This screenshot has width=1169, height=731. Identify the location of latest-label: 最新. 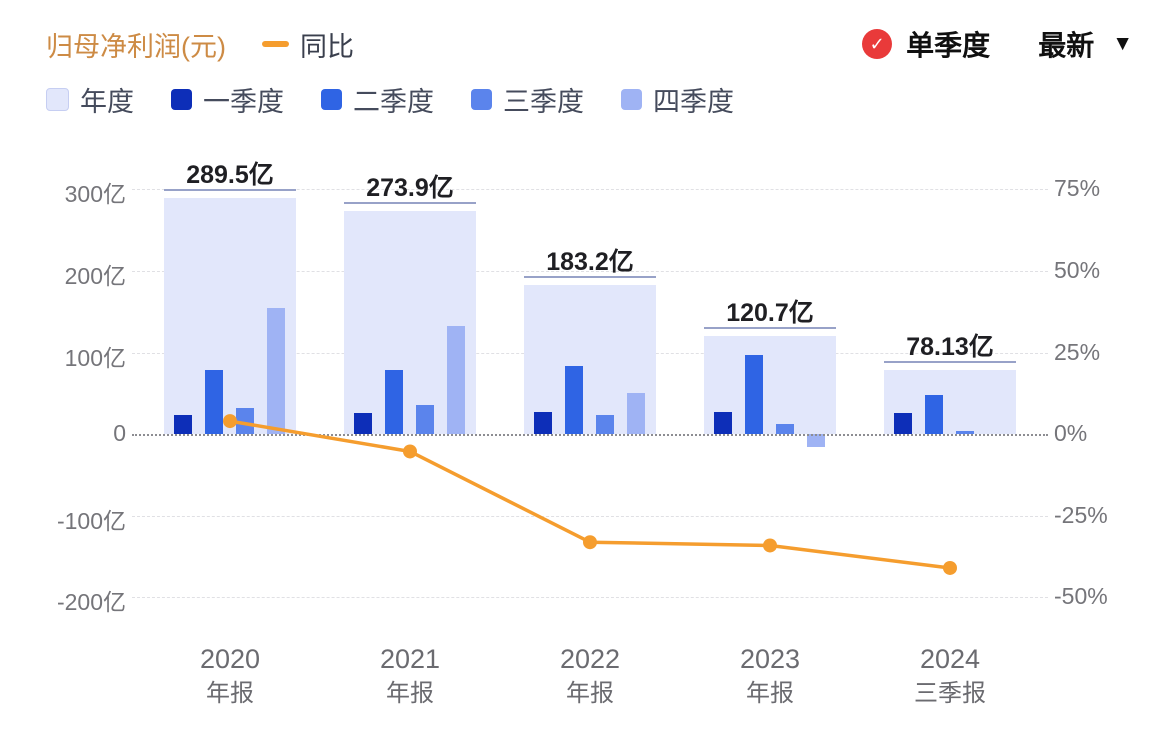
(1066, 45).